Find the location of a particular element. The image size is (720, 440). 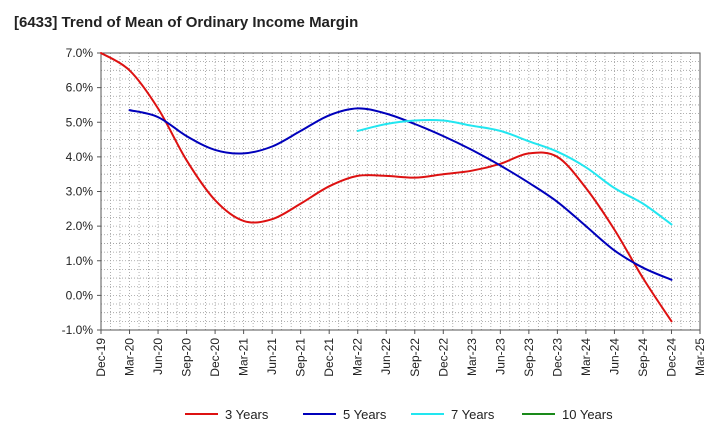

x-tick-label: Dec-24 is located at coordinates (671, 357).